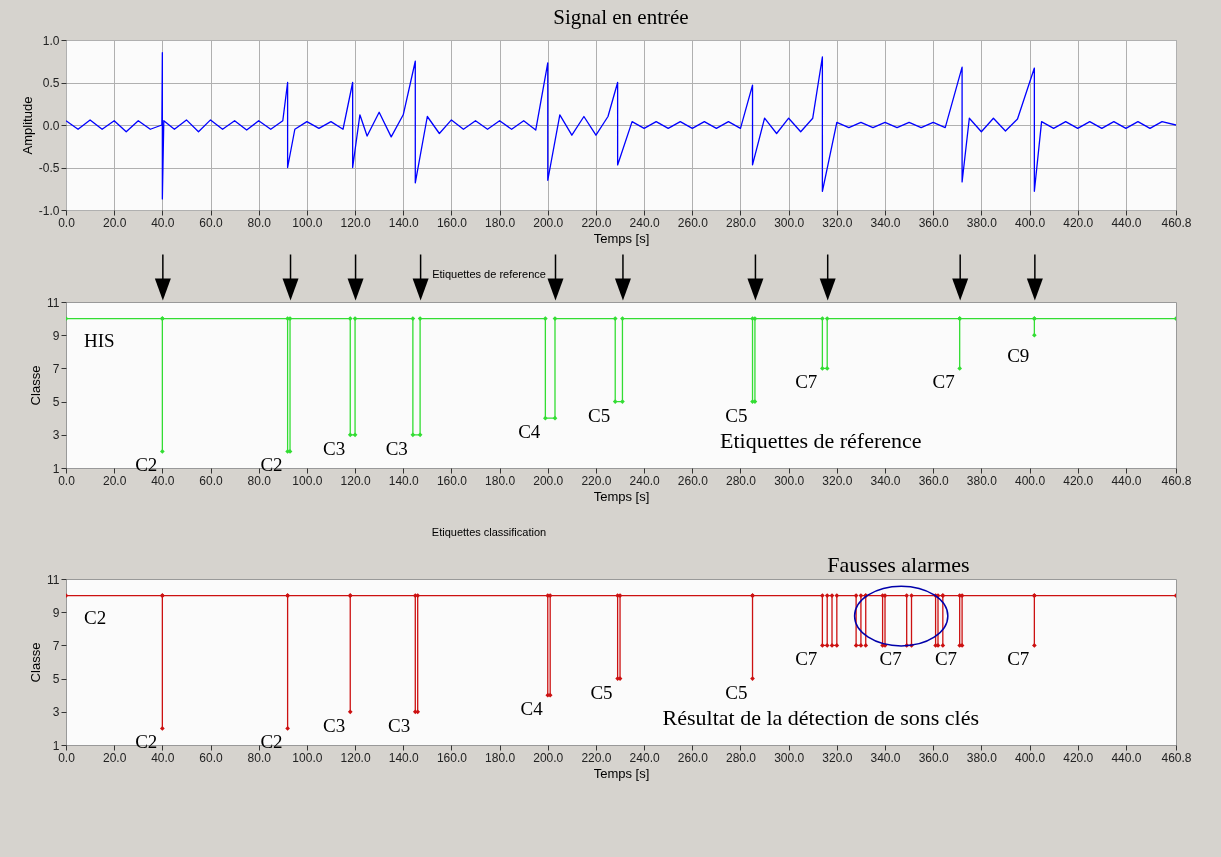 This screenshot has height=857, width=1221. I want to click on y-tick-label: 0.5, so click(51, 83).